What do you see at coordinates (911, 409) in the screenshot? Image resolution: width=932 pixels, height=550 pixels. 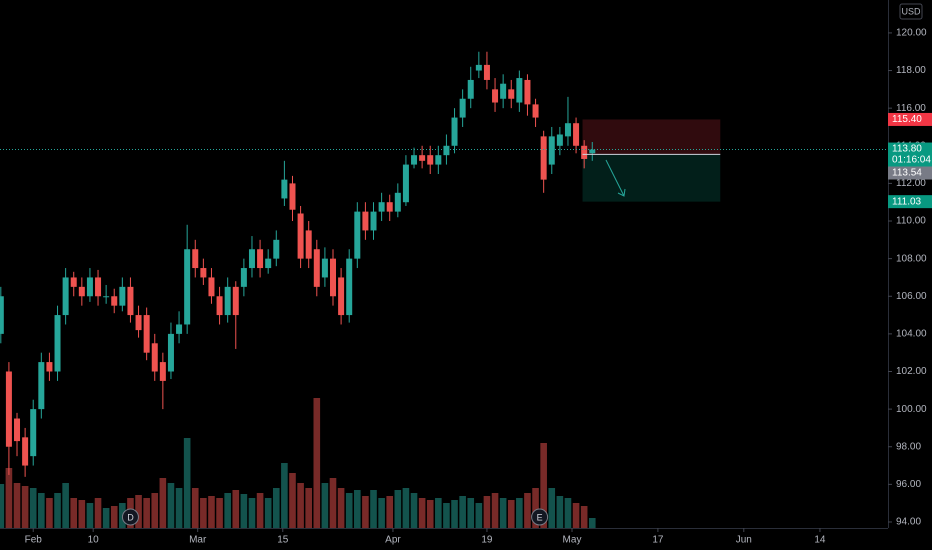 I see `y-tick-label: 100.00` at bounding box center [911, 409].